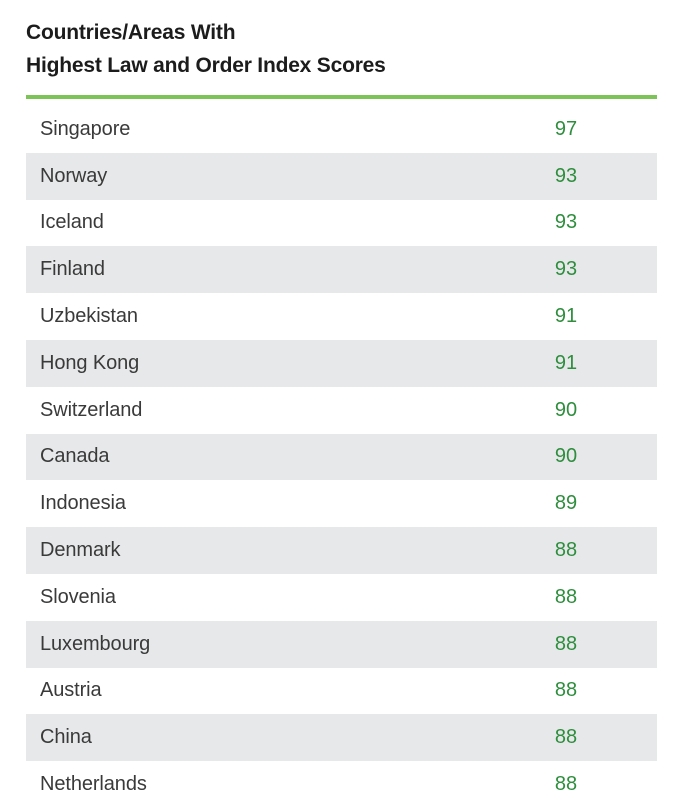 Image resolution: width=675 pixels, height=808 pixels. I want to click on country-name: Indonesia, so click(83, 503).